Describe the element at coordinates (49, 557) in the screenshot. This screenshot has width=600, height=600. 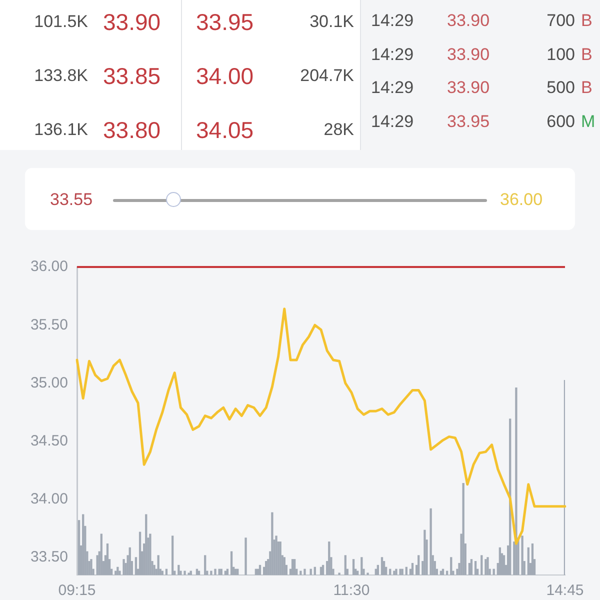
I see `y-tick-label: 33.50` at that location.